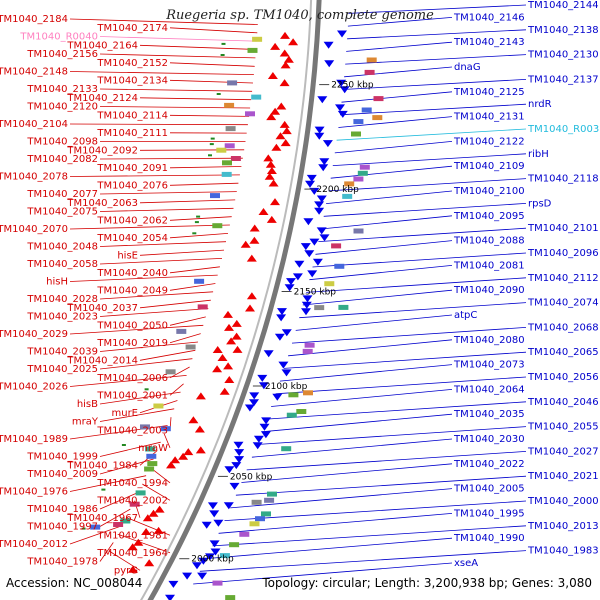 The image size is (600, 600). What do you see at coordinates (489, 414) in the screenshot?
I see `right-gene-label: TM1040_2035` at bounding box center [489, 414].